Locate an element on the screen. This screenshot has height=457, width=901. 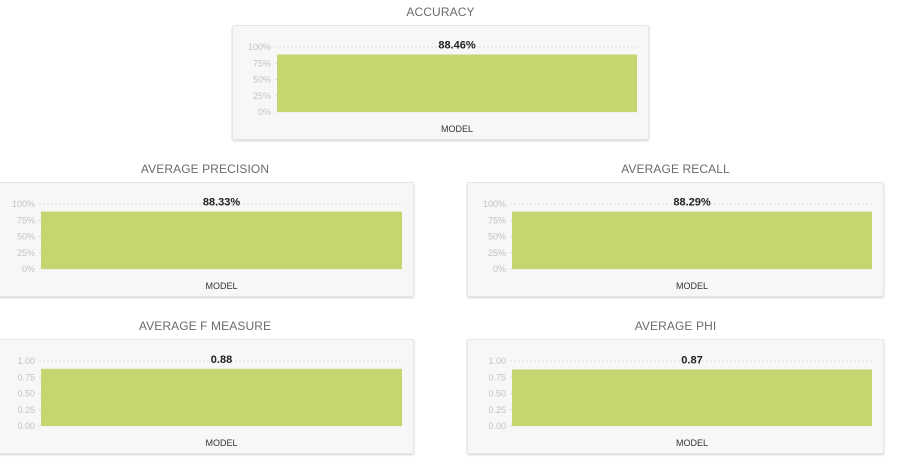
chart-plot: 1.00 0.75 0.50 0.25 0.00 0.88 MODEL is located at coordinates (209, 401).